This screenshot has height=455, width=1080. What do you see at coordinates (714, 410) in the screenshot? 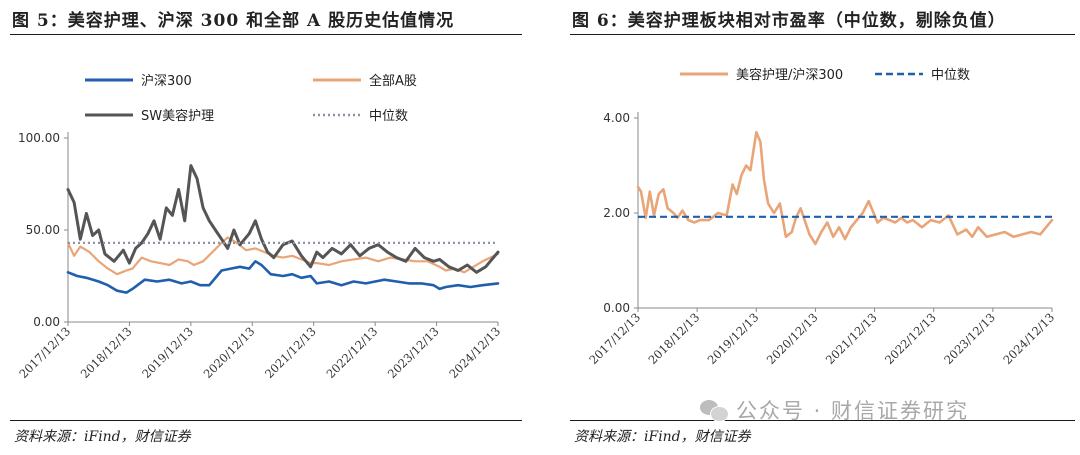
I see `wechat-icon` at bounding box center [714, 410].